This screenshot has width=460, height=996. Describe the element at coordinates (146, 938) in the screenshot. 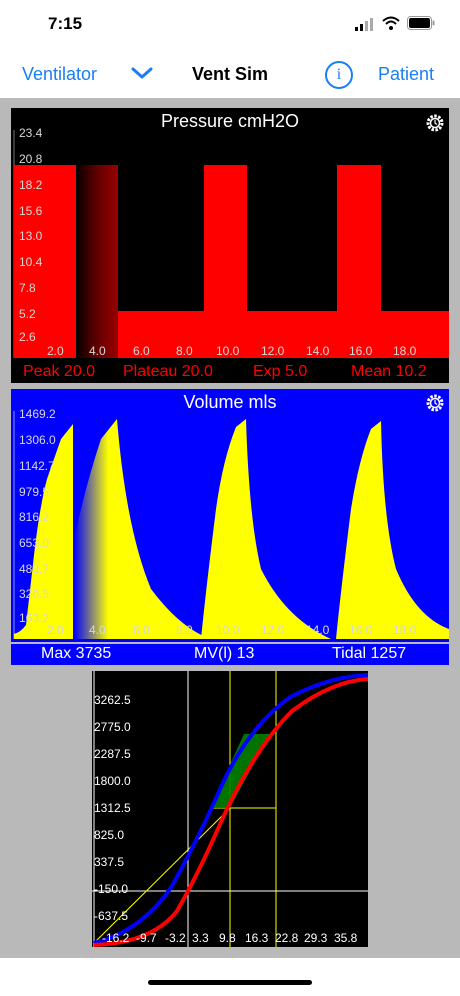

I see `x-tick: -9.7` at that location.